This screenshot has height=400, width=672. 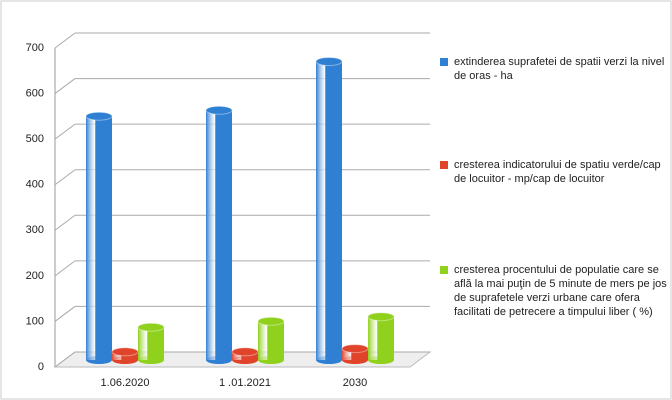 What do you see at coordinates (35, 48) in the screenshot?
I see `y-tick-label: 700` at bounding box center [35, 48].